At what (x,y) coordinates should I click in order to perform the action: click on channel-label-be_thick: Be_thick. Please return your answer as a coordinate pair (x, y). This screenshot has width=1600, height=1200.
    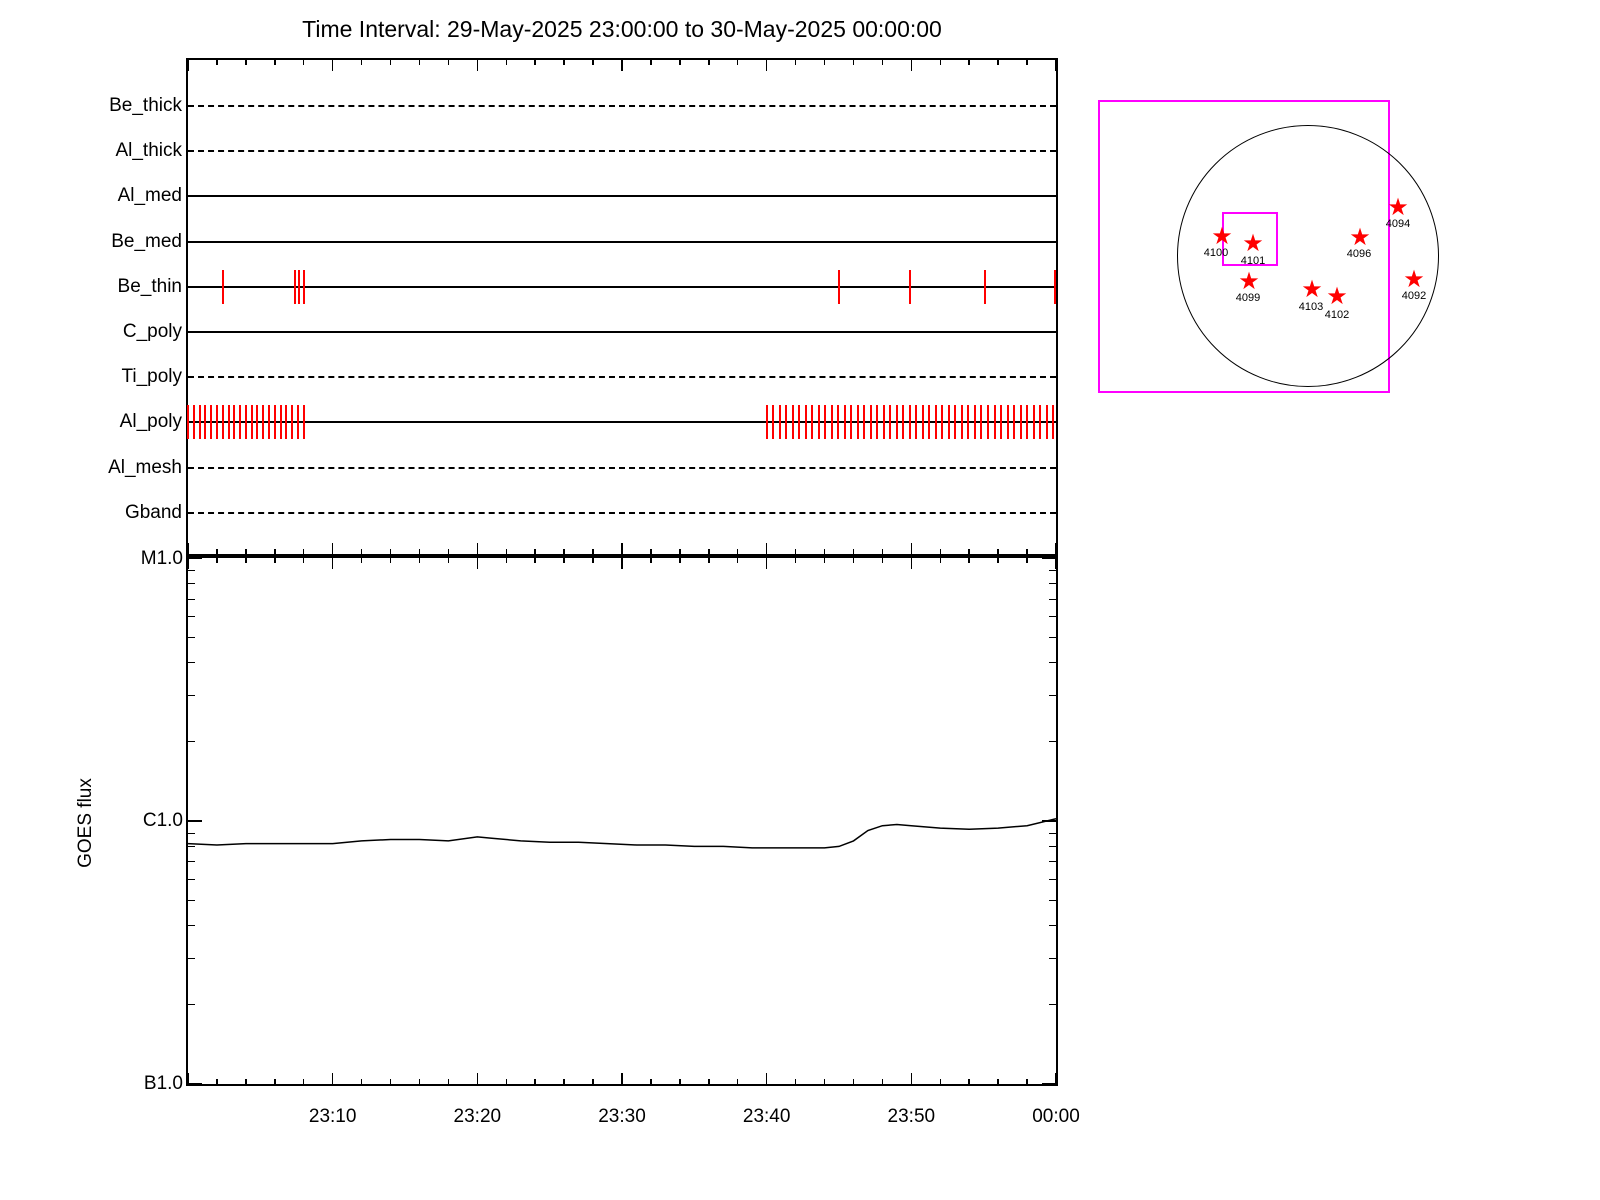
    Looking at the image, I should click on (145, 105).